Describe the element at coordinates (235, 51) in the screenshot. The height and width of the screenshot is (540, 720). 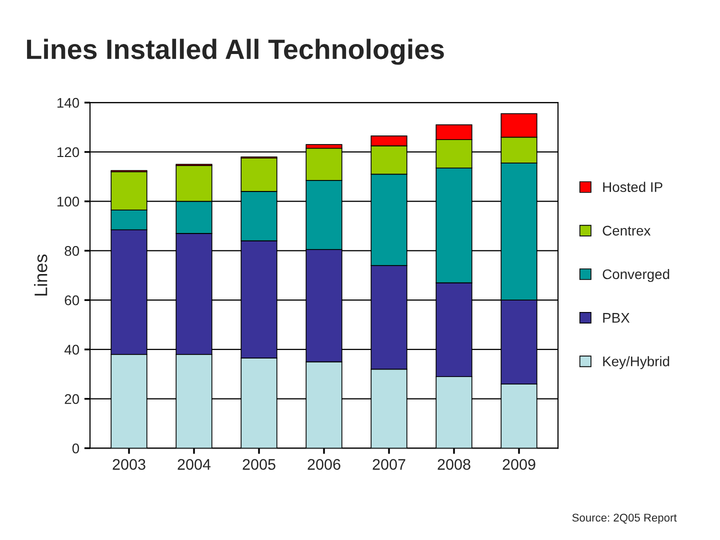
I see `chart-title: Lines Installed All Technologies` at that location.